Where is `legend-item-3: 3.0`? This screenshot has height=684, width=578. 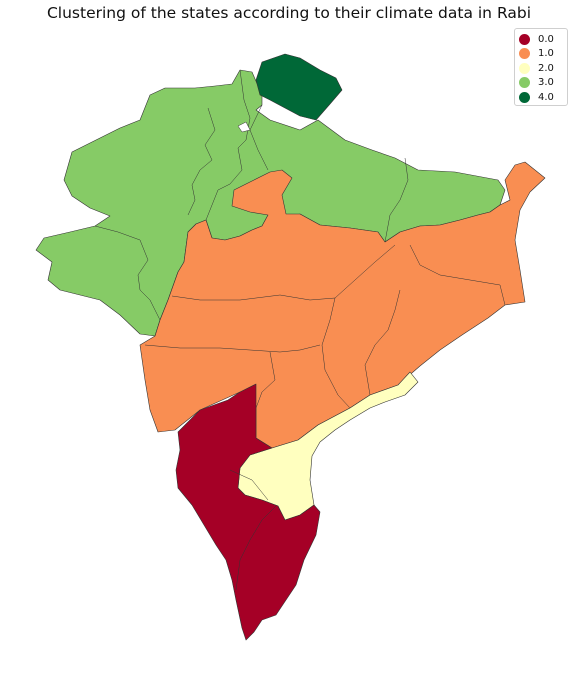
legend-item-3: 3.0 is located at coordinates (543, 83).